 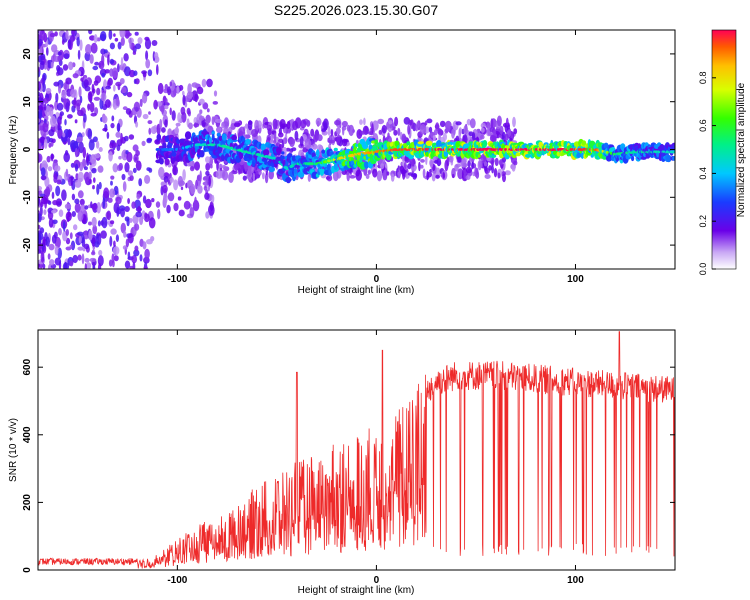 I want to click on x-tick-label: 100, so click(x=575, y=279).